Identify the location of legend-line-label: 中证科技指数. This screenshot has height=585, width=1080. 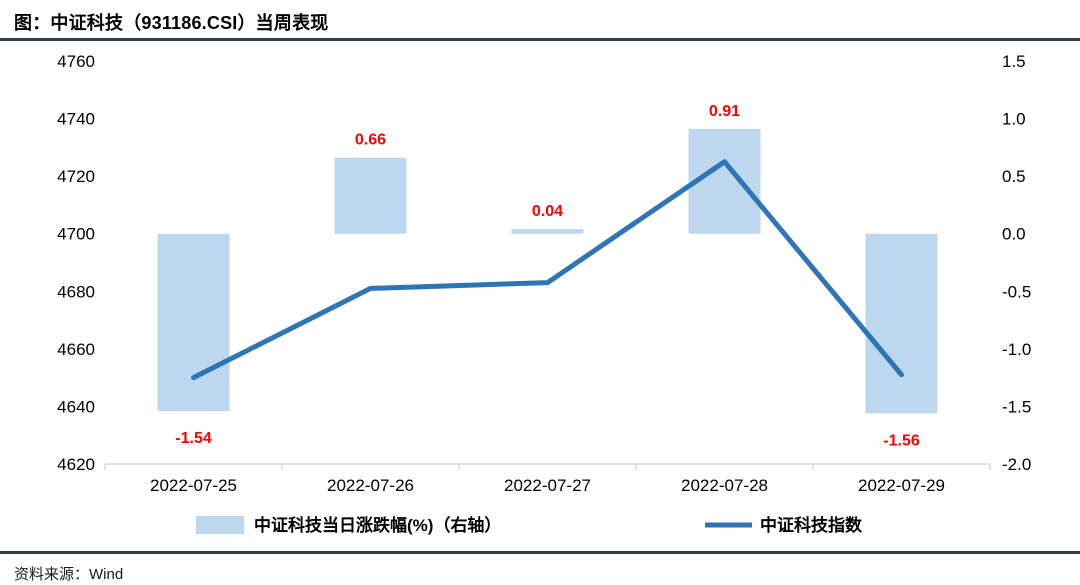
(811, 525).